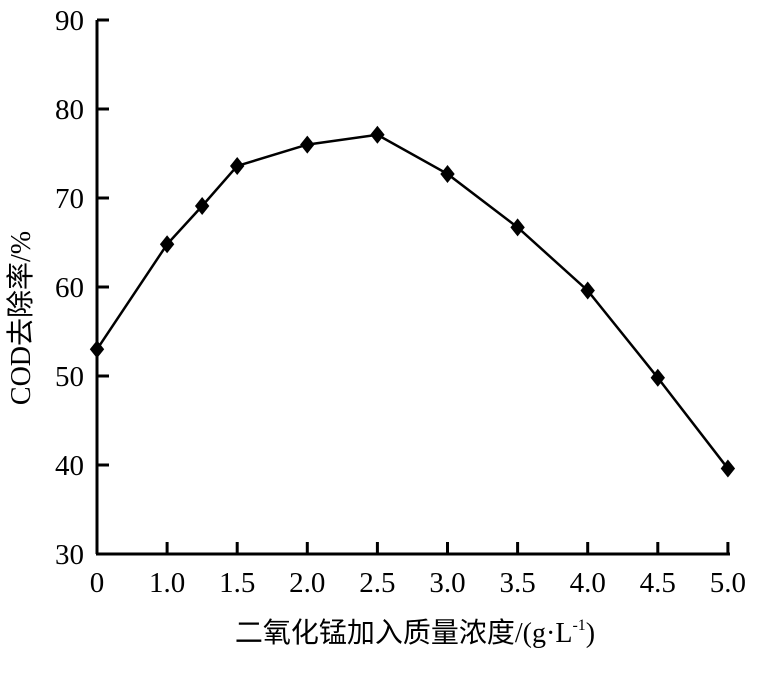 The image size is (763, 681). What do you see at coordinates (69, 466) in the screenshot?
I see `y-tick-label: 40` at bounding box center [69, 466].